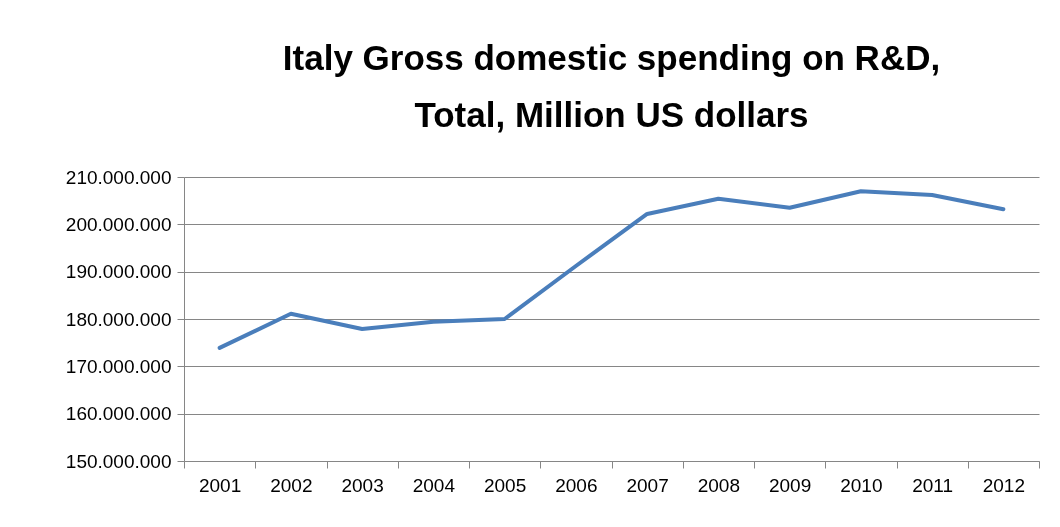 The width and height of the screenshot is (1060, 527). What do you see at coordinates (1004, 485) in the screenshot?
I see `x-tick-label: 2012` at bounding box center [1004, 485].